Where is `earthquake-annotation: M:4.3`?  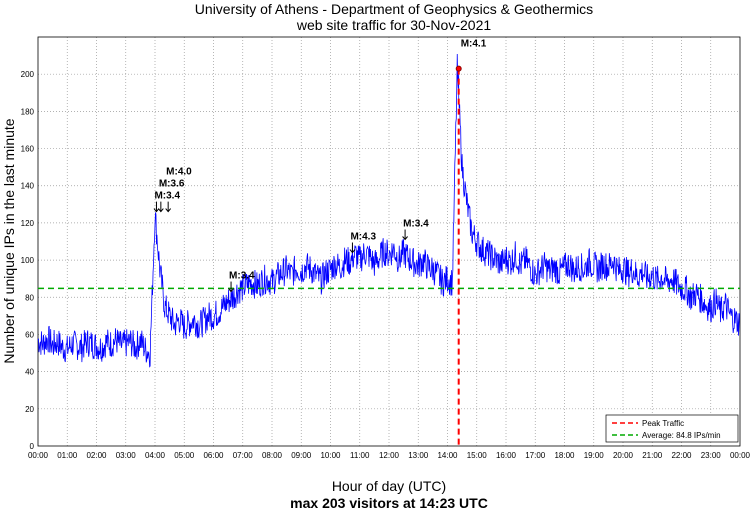
earthquake-annotation: M:4.3 is located at coordinates (363, 237).